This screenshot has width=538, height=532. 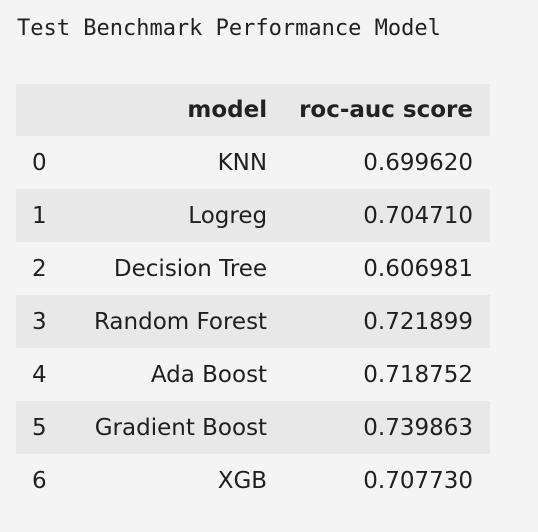 I want to click on table-row: 2 Decision Tree 0.606981, so click(x=253, y=268).